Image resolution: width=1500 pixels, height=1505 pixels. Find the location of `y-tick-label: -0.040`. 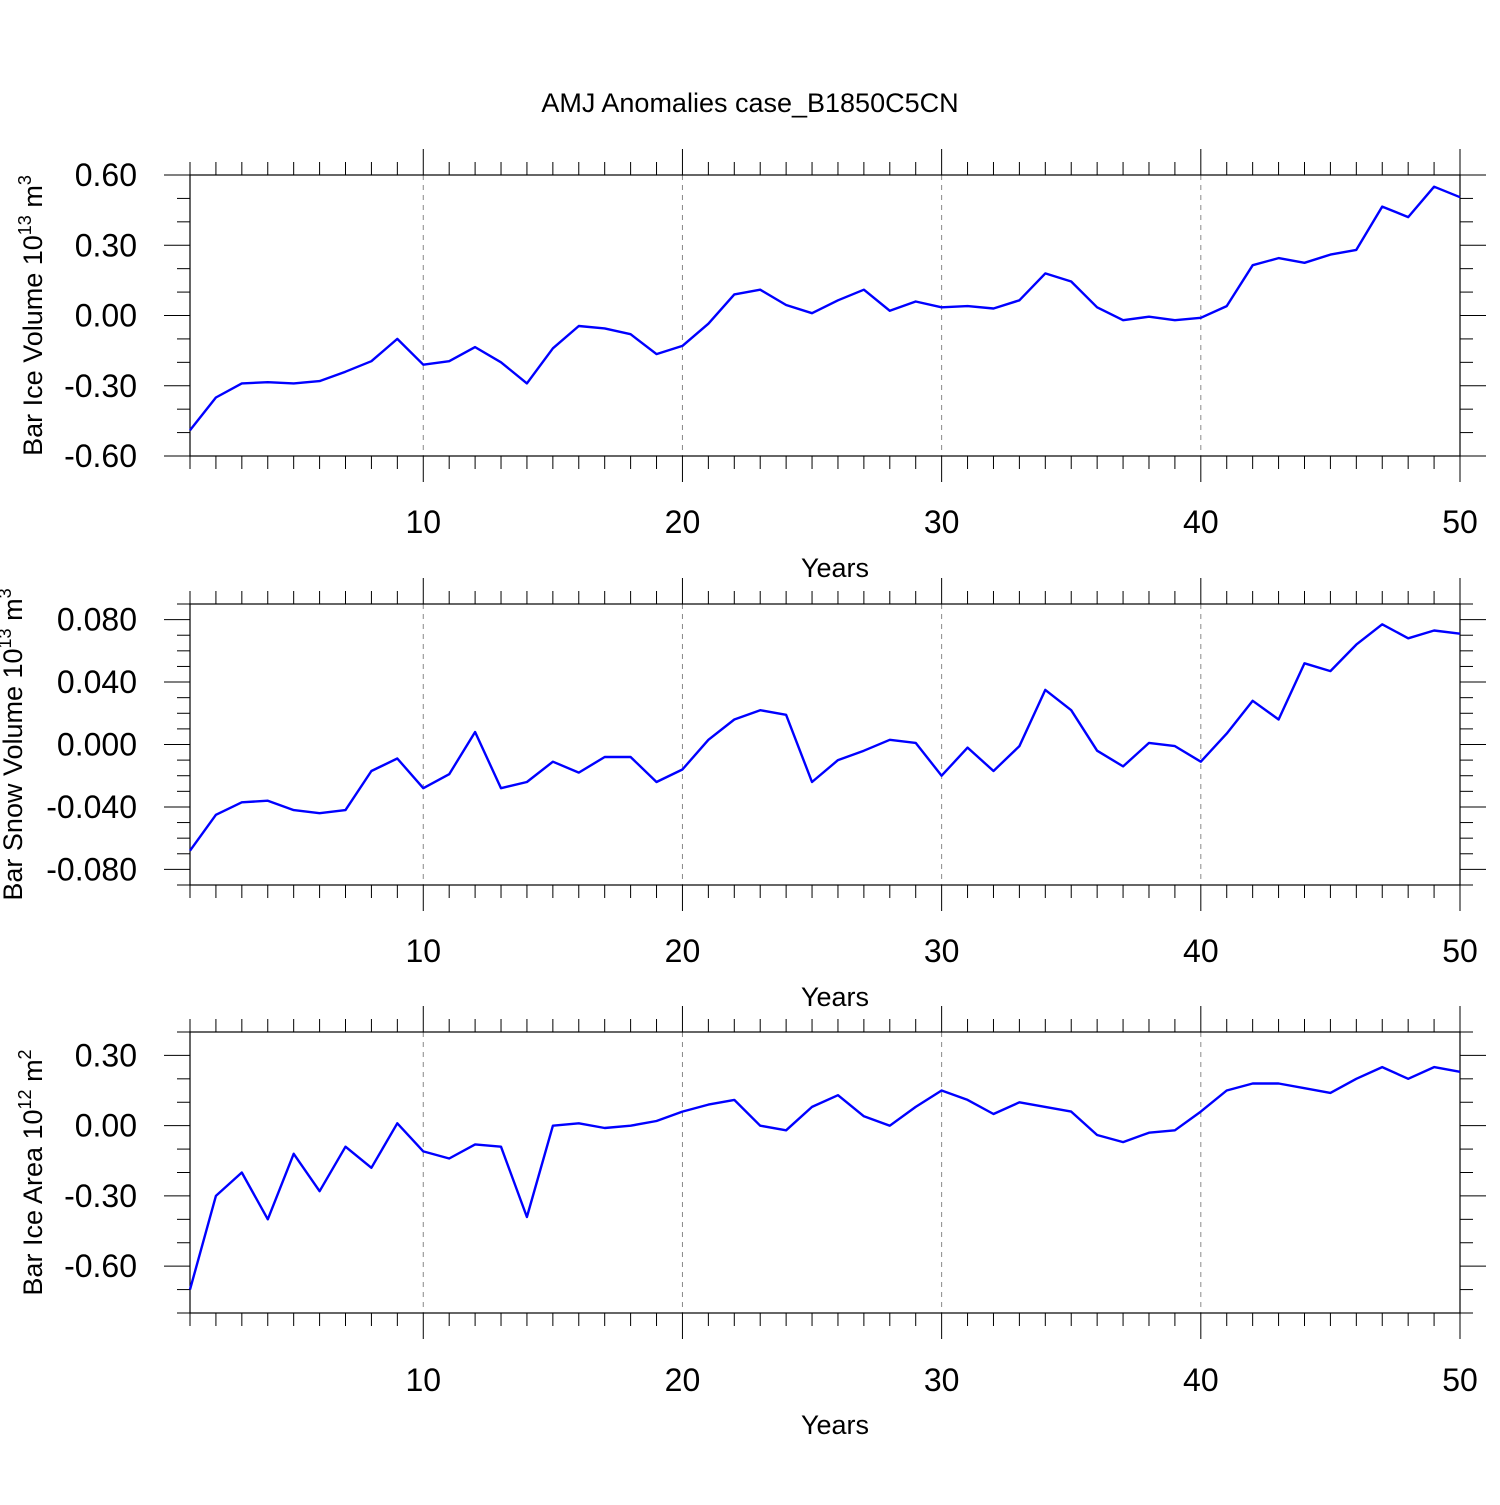

y-tick-label: -0.040 is located at coordinates (91, 807).